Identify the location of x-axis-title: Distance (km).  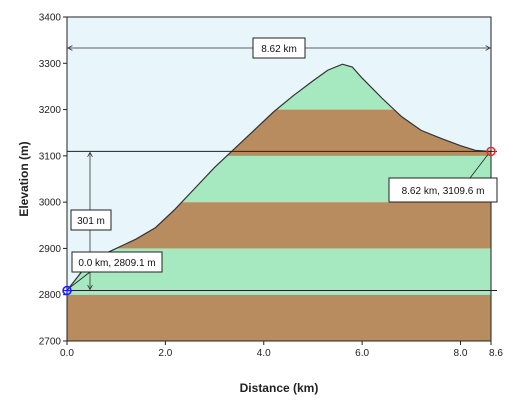
(279, 388).